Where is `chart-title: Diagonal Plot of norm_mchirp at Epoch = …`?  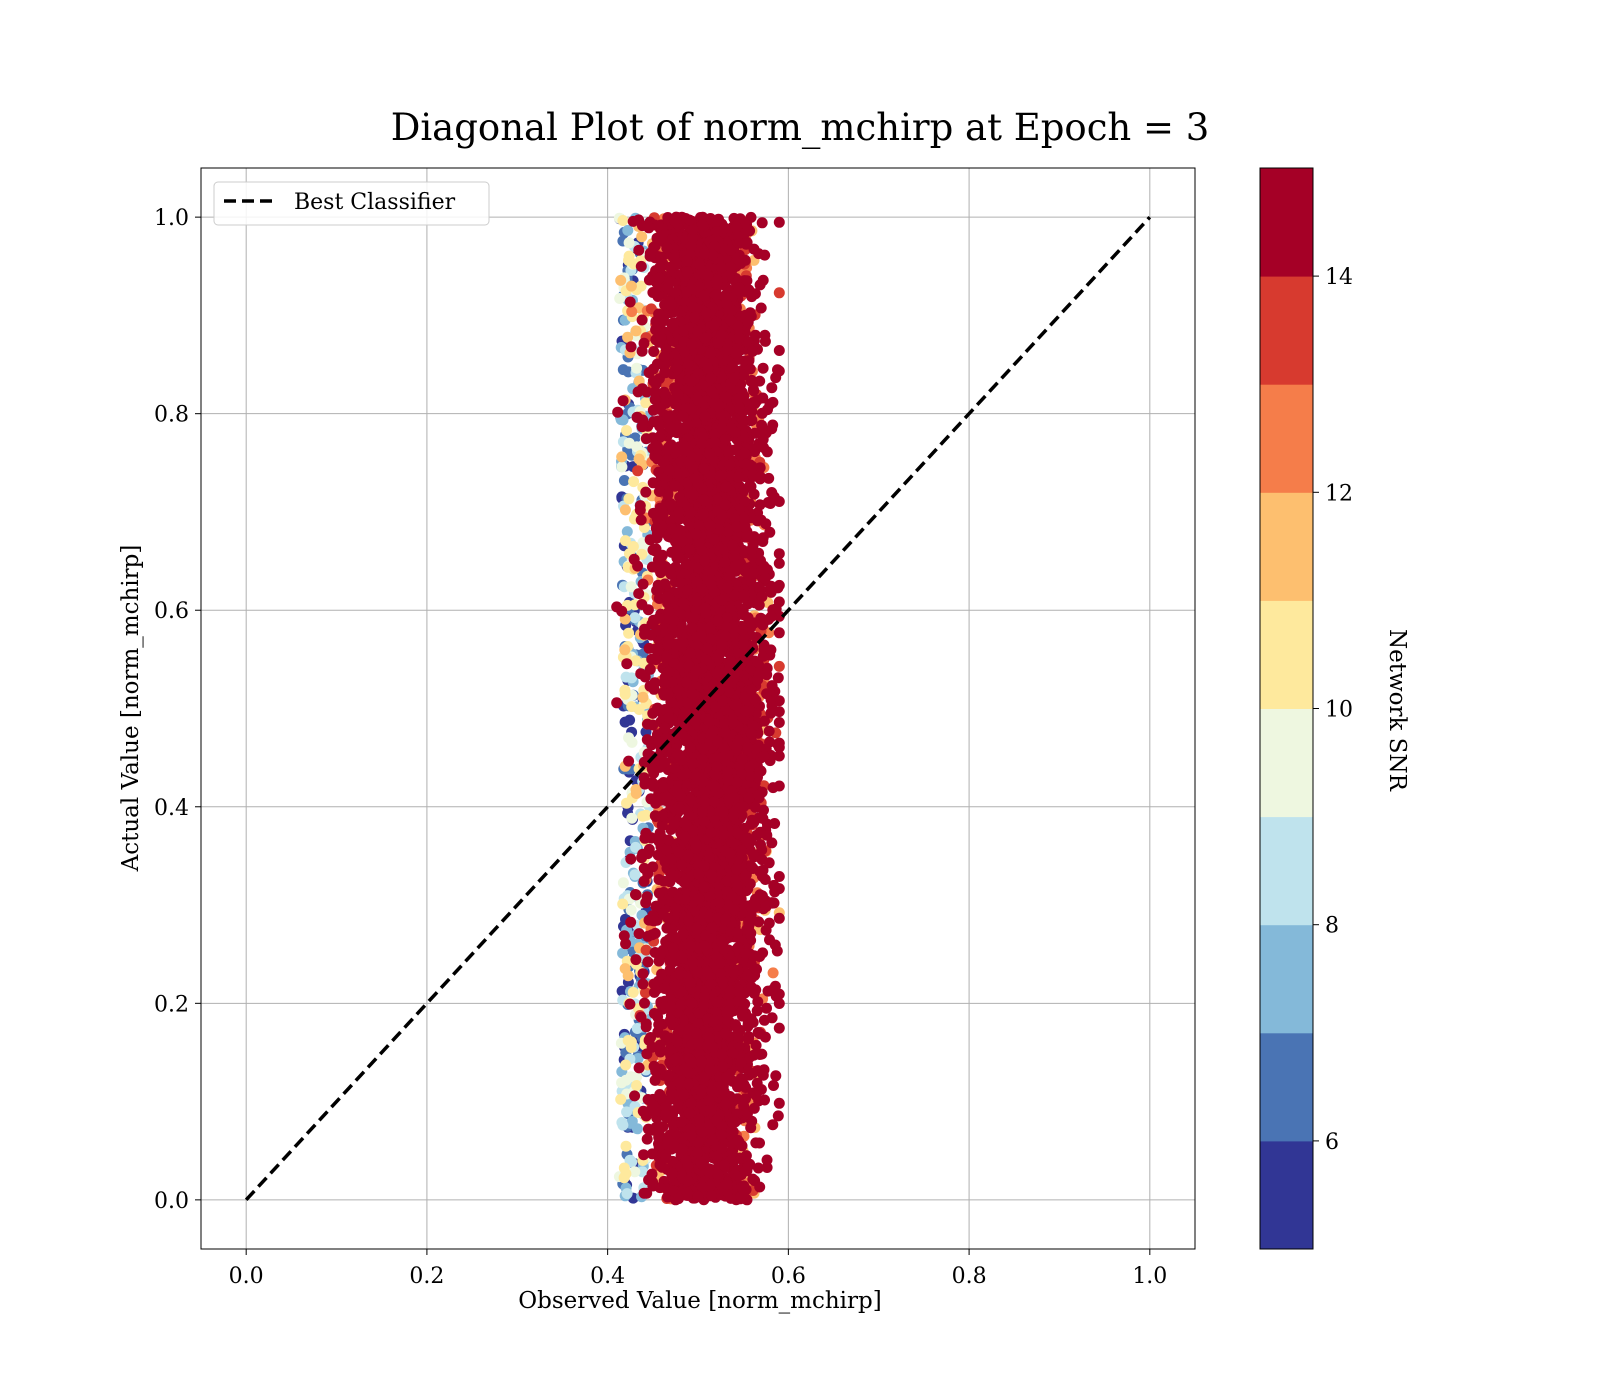 chart-title: Diagonal Plot of norm_mchirp at Epoch = … is located at coordinates (800, 128).